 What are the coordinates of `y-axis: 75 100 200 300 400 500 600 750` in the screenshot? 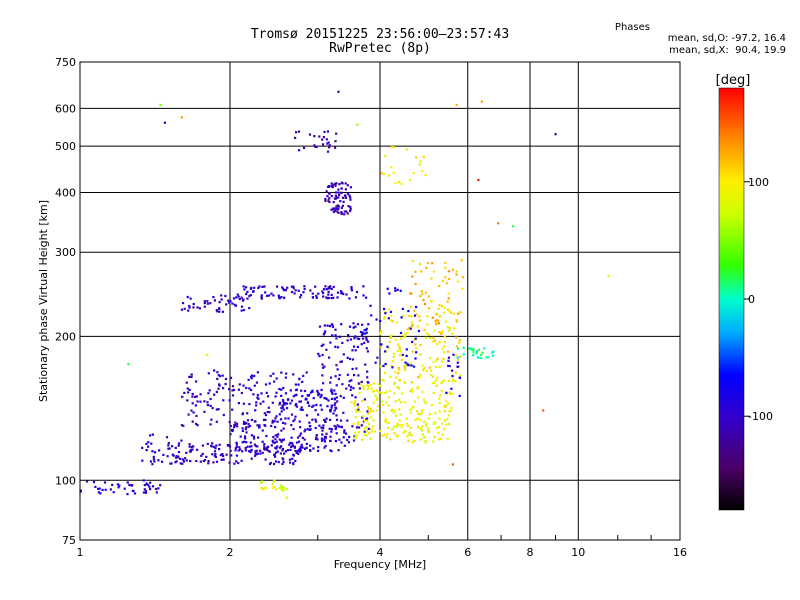 It's located at (65, 301).